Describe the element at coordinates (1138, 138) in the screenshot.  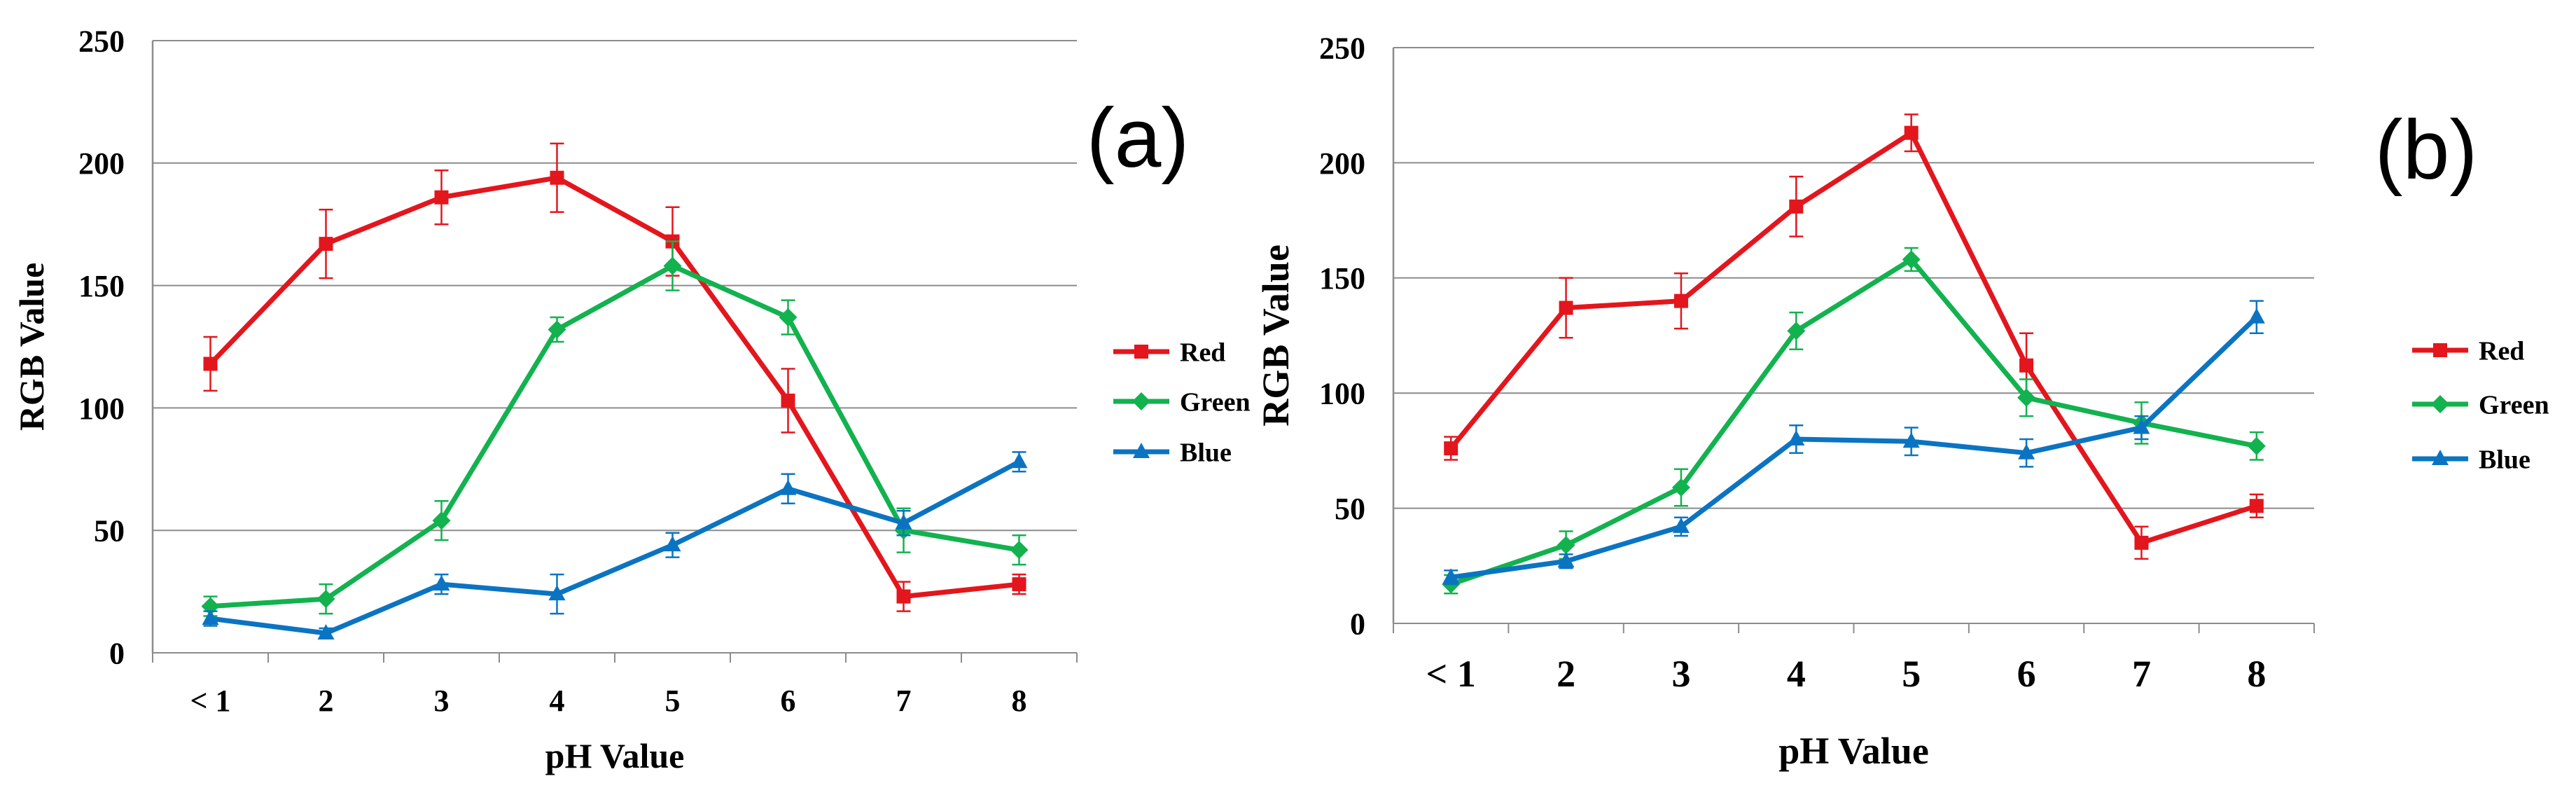
I see `panel-label: (a)` at that location.